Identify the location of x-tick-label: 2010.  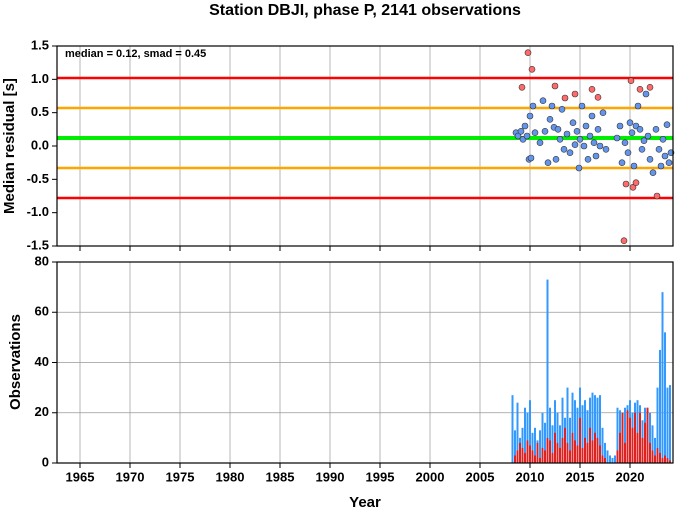
(530, 476).